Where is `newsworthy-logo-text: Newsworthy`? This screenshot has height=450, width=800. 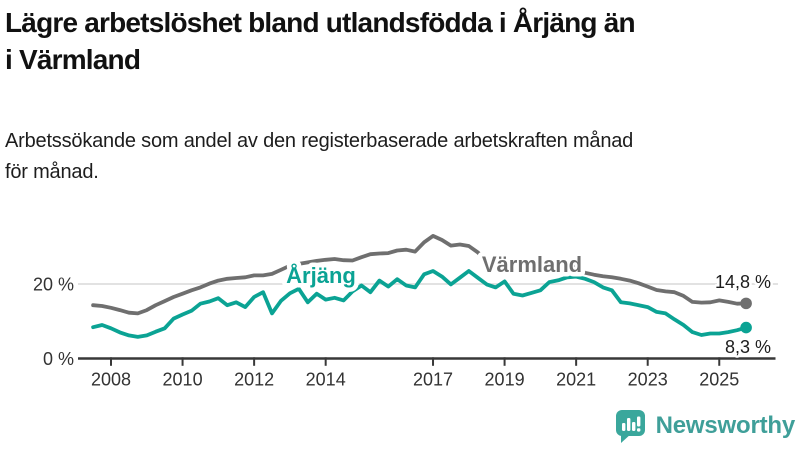 newsworthy-logo-text: Newsworthy is located at coordinates (725, 425).